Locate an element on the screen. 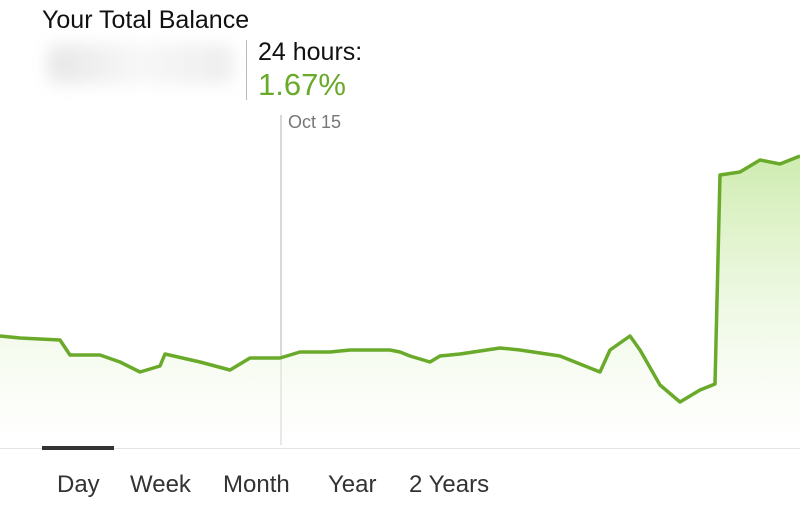  divider is located at coordinates (246, 70).